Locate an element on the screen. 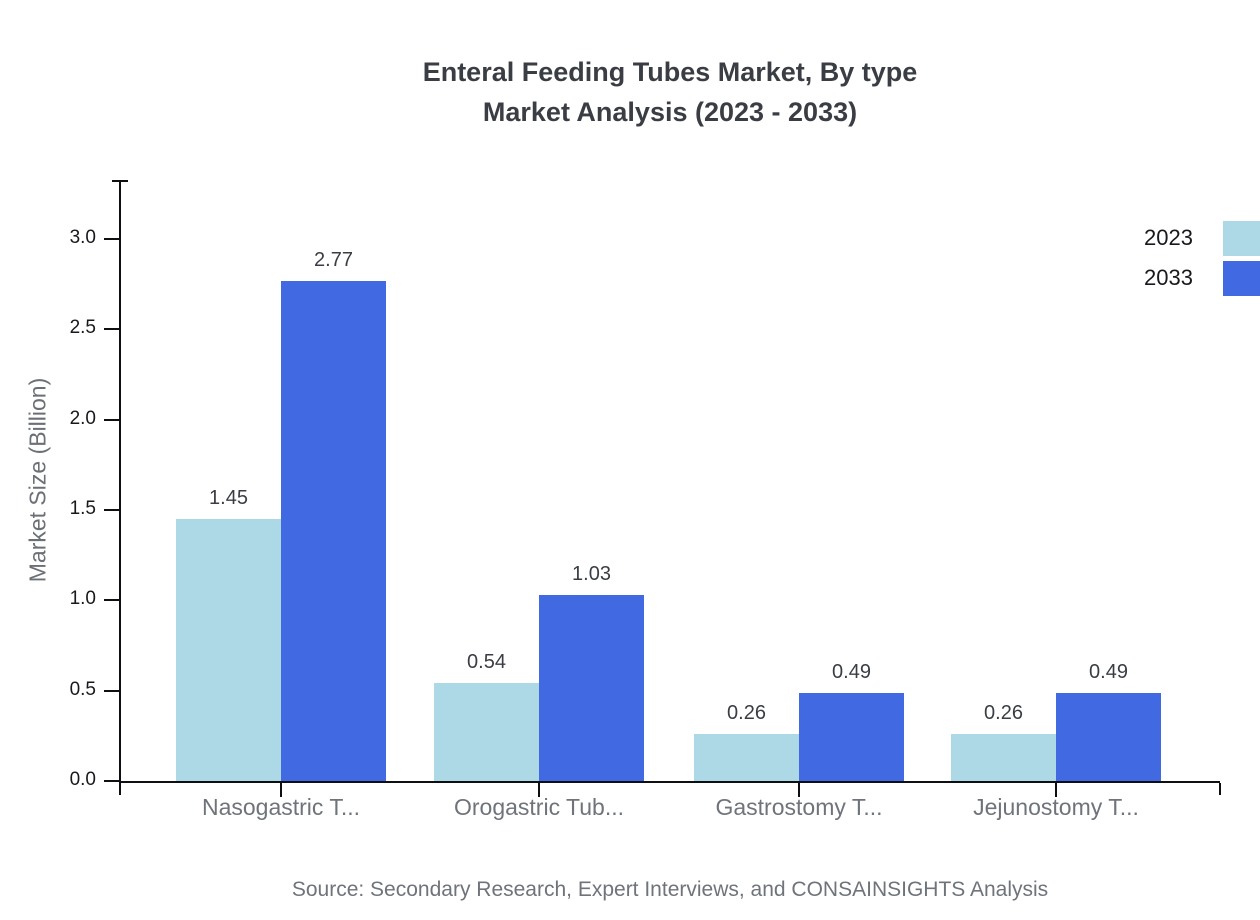 The image size is (1260, 920). legend-item-2033: 2033 is located at coordinates (1180, 278).